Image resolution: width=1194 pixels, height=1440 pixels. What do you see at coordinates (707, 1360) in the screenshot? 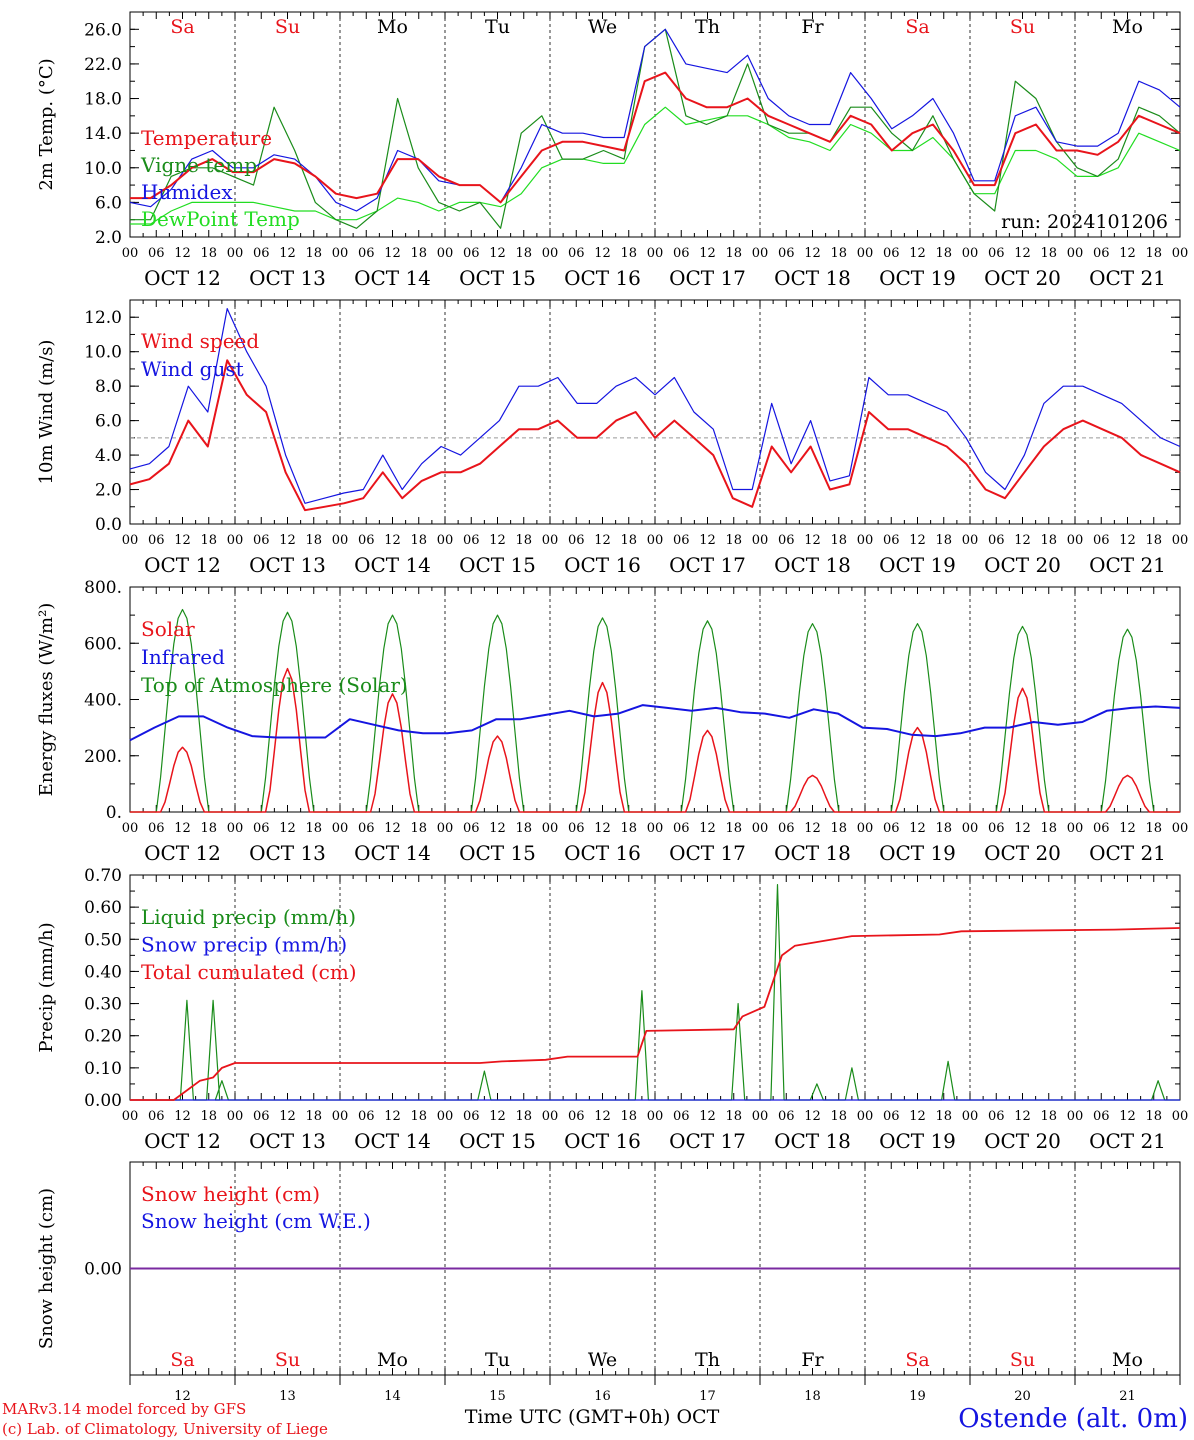
I see `weekday-label: Th` at bounding box center [707, 1360].